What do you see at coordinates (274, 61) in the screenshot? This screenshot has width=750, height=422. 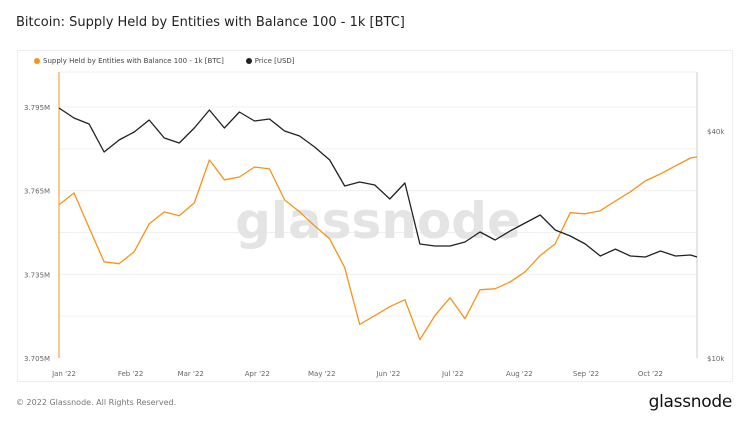 I see `legend-label-price: Price [USD]` at bounding box center [274, 61].